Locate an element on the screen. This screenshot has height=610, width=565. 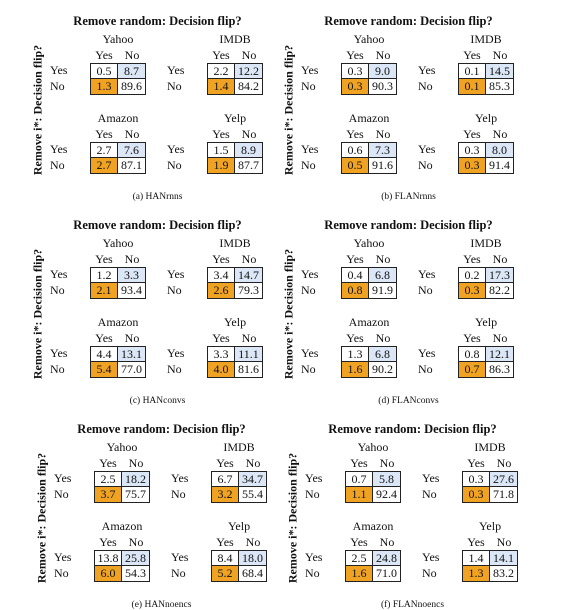
matrix-cell: 83.2 is located at coordinates (504, 574).